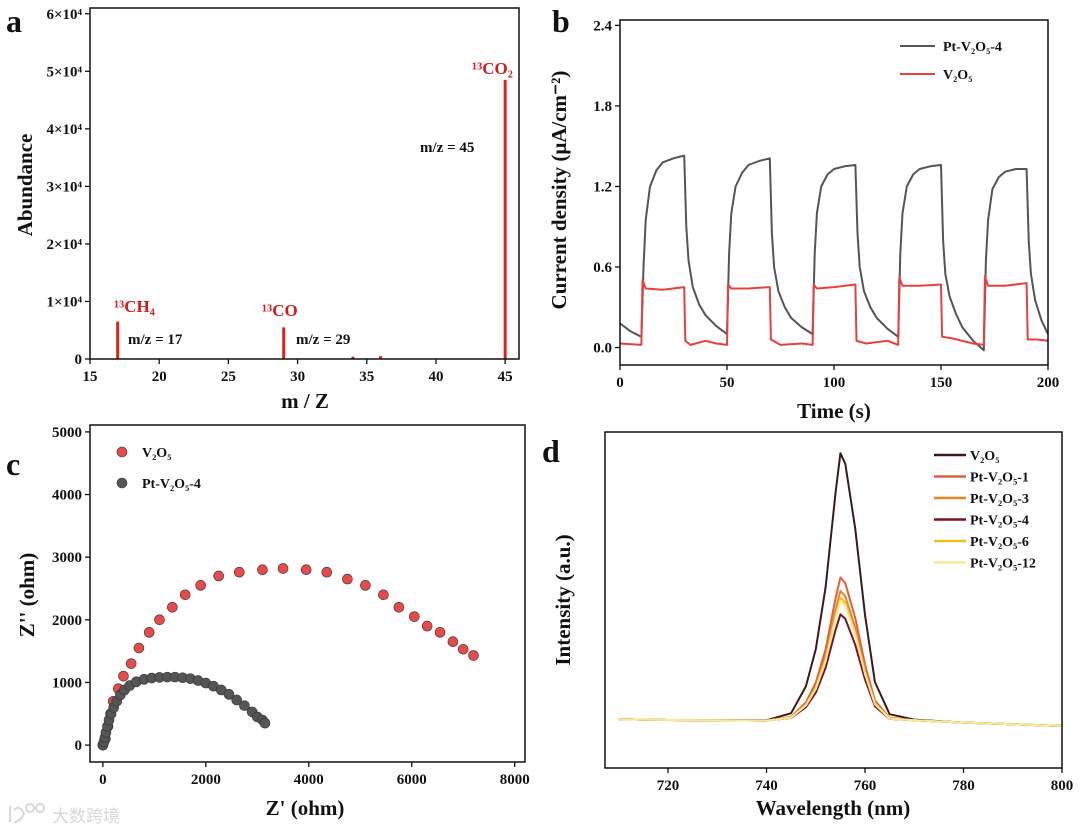 The width and height of the screenshot is (1080, 832). What do you see at coordinates (561, 21) in the screenshot?
I see `panel-letter-b: b` at bounding box center [561, 21].